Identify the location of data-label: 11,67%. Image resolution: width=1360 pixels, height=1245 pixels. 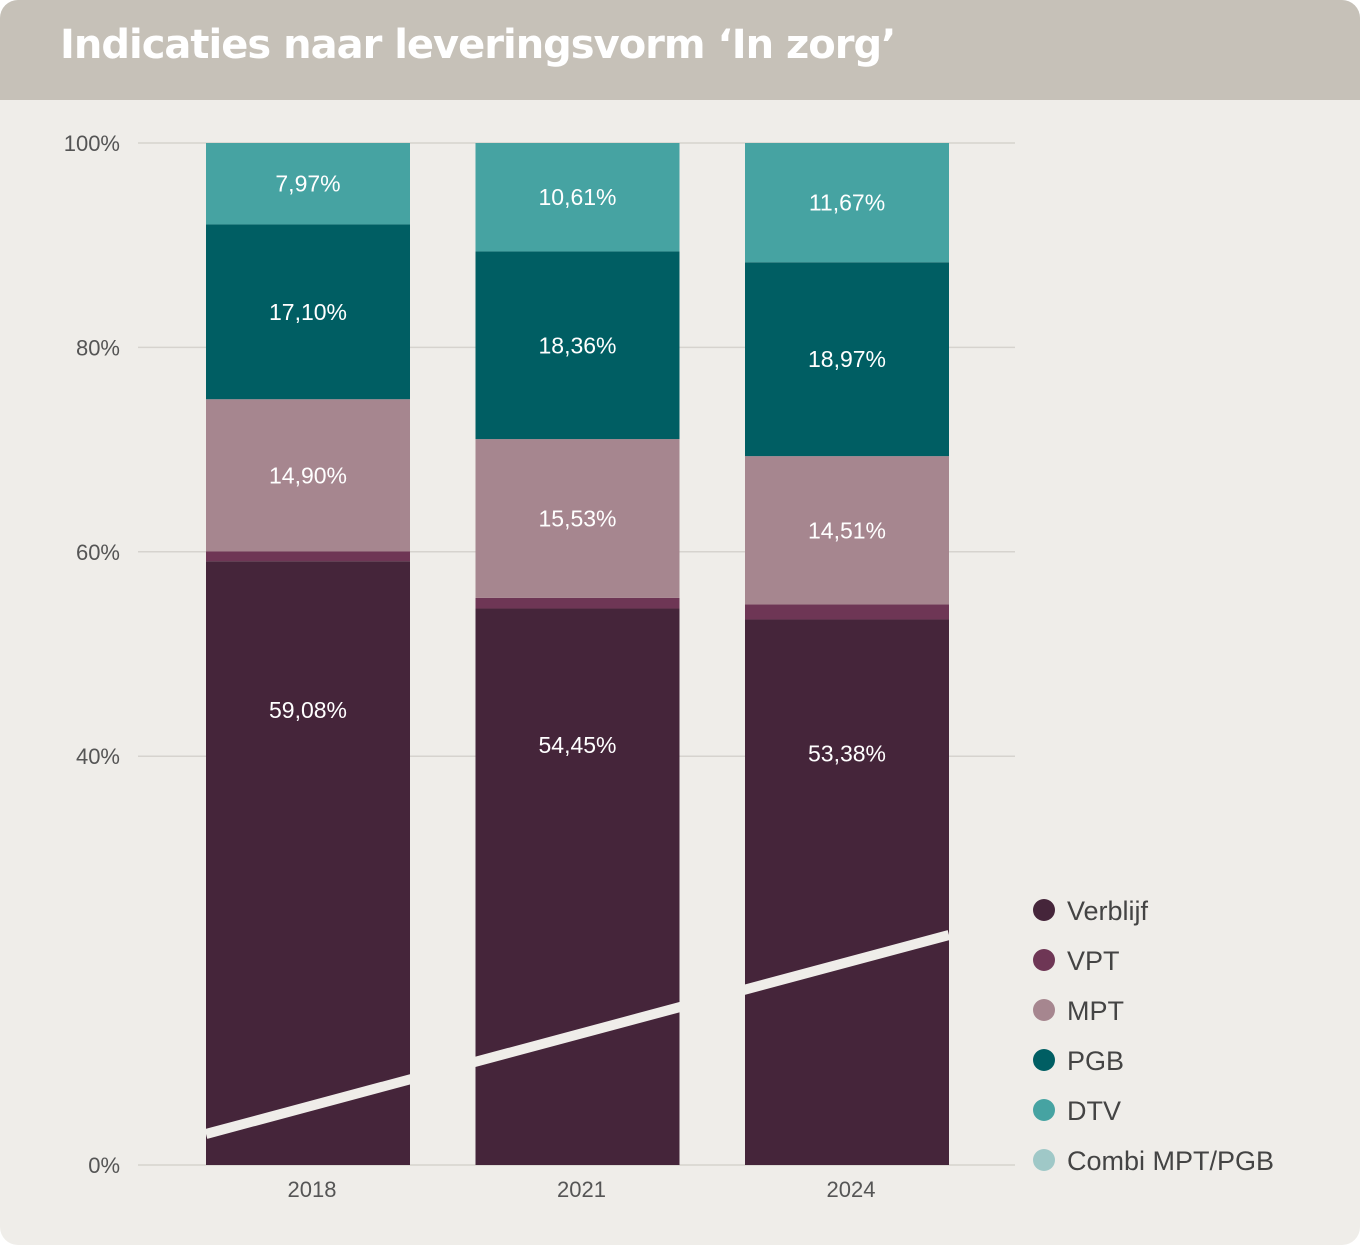
(847, 203).